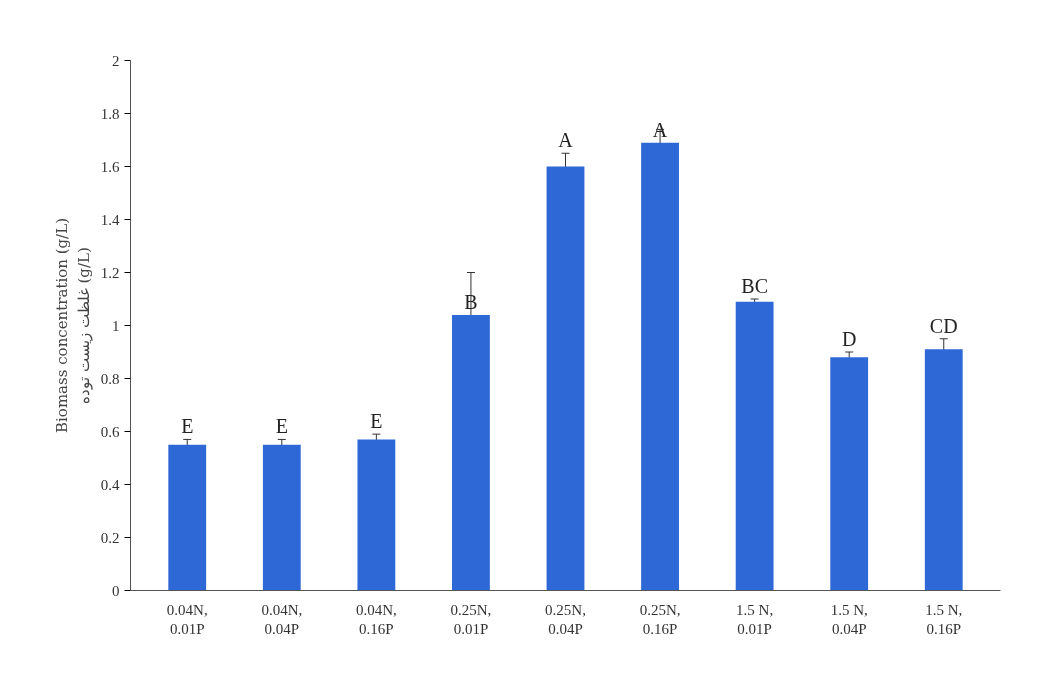 The width and height of the screenshot is (1061, 693). Describe the element at coordinates (565, 619) in the screenshot. I see `x-tick-label: 0.25N, 0.04P` at that location.